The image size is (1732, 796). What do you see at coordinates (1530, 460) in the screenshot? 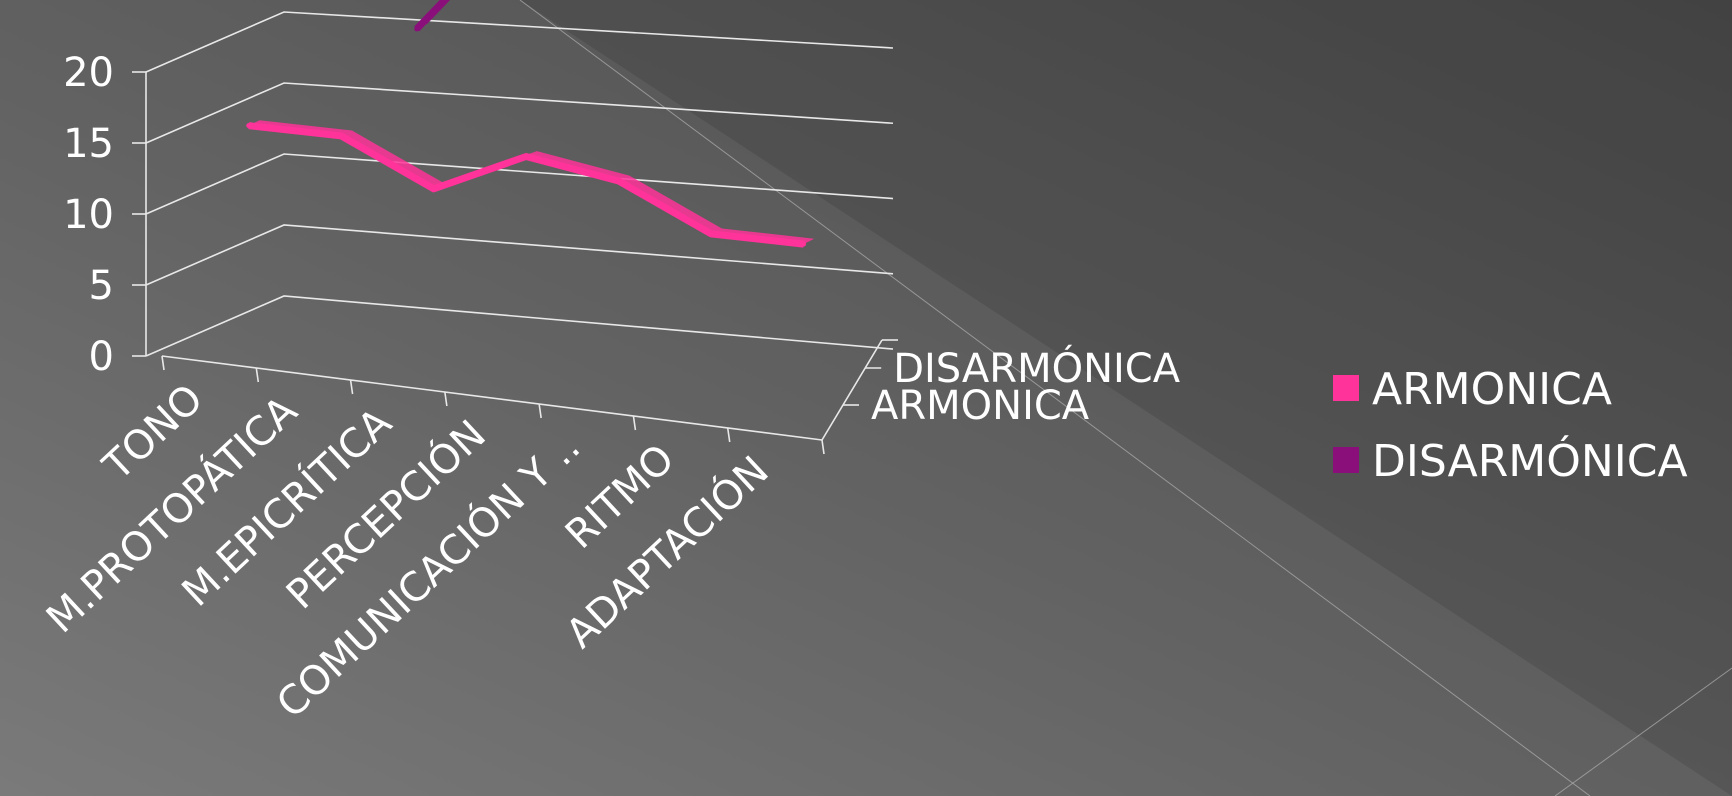
I see `legend-label: DISARMÓNICA` at bounding box center [1530, 460].